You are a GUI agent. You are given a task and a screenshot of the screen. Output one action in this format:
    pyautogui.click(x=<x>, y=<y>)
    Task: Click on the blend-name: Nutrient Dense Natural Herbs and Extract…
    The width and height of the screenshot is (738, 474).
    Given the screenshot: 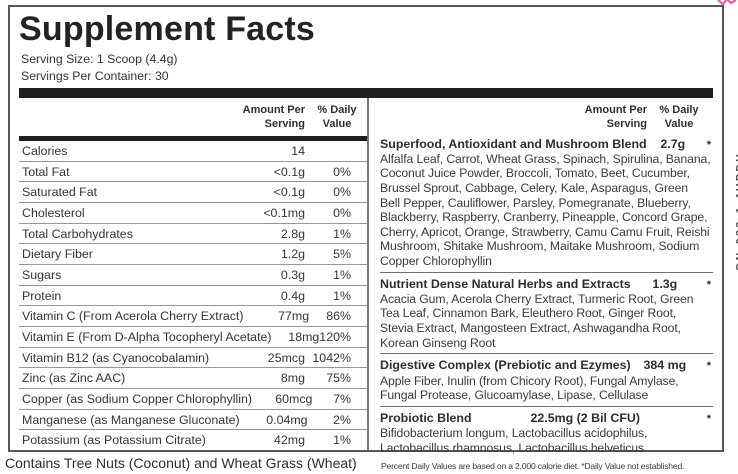 What is the action you would take?
    pyautogui.click(x=505, y=283)
    